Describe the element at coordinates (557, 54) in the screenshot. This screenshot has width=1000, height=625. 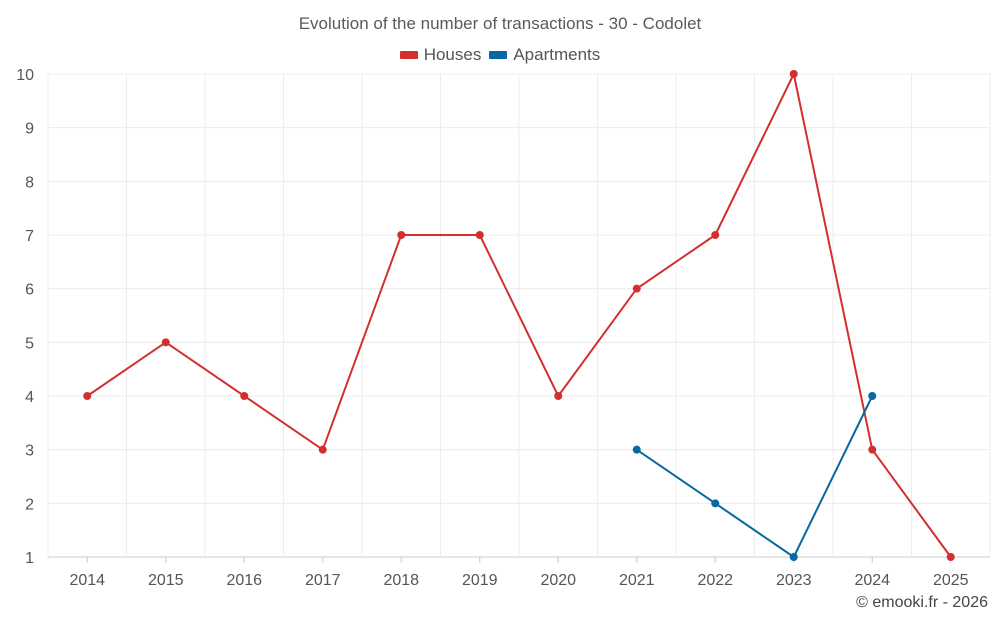
I see `legend-label-apartments: Apartments` at that location.